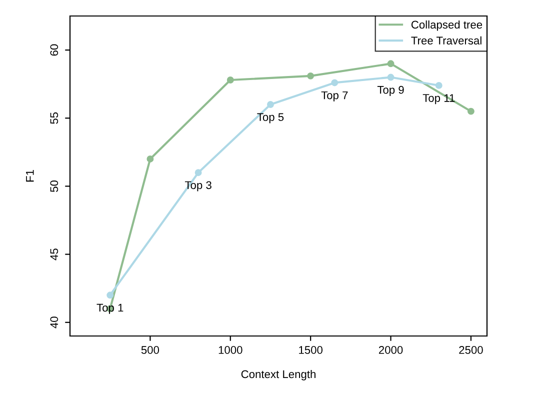  I want to click on y-tick-label: 40, so click(54, 322).